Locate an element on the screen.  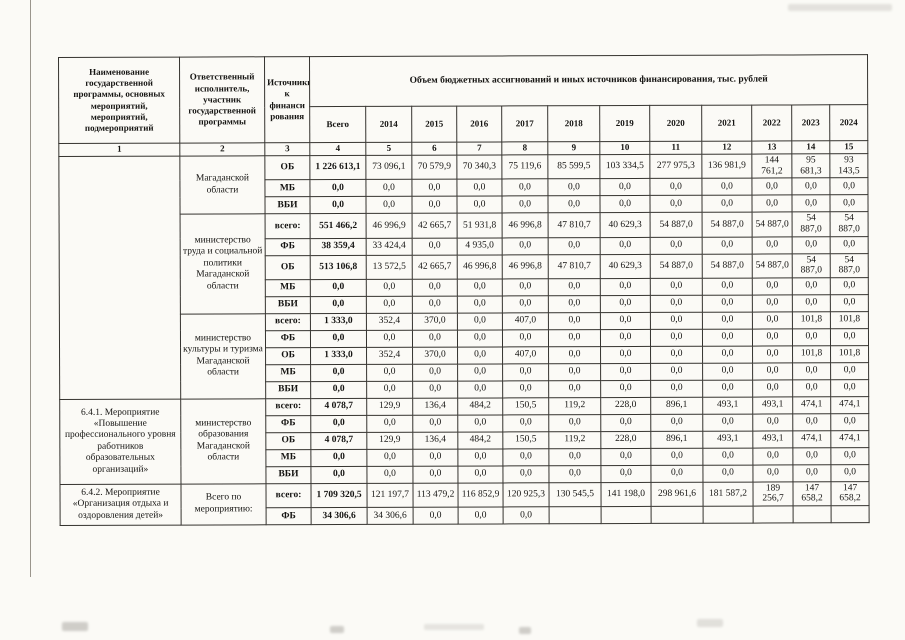
col-header-year-2016: 2016 is located at coordinates (479, 124).